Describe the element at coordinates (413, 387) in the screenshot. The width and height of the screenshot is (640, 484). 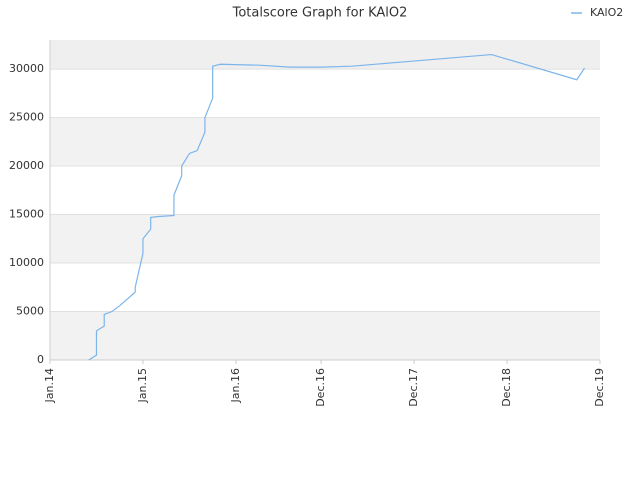
I see `x-tick-label: Dec.17` at that location.